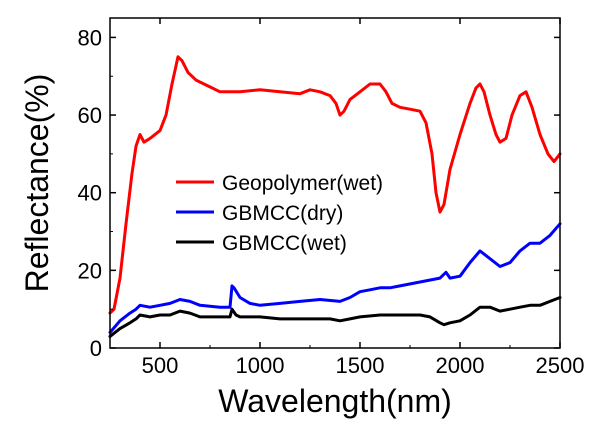 Image resolution: width=593 pixels, height=423 pixels. What do you see at coordinates (90, 193) in the screenshot?
I see `y-tick-label: 40` at bounding box center [90, 193].